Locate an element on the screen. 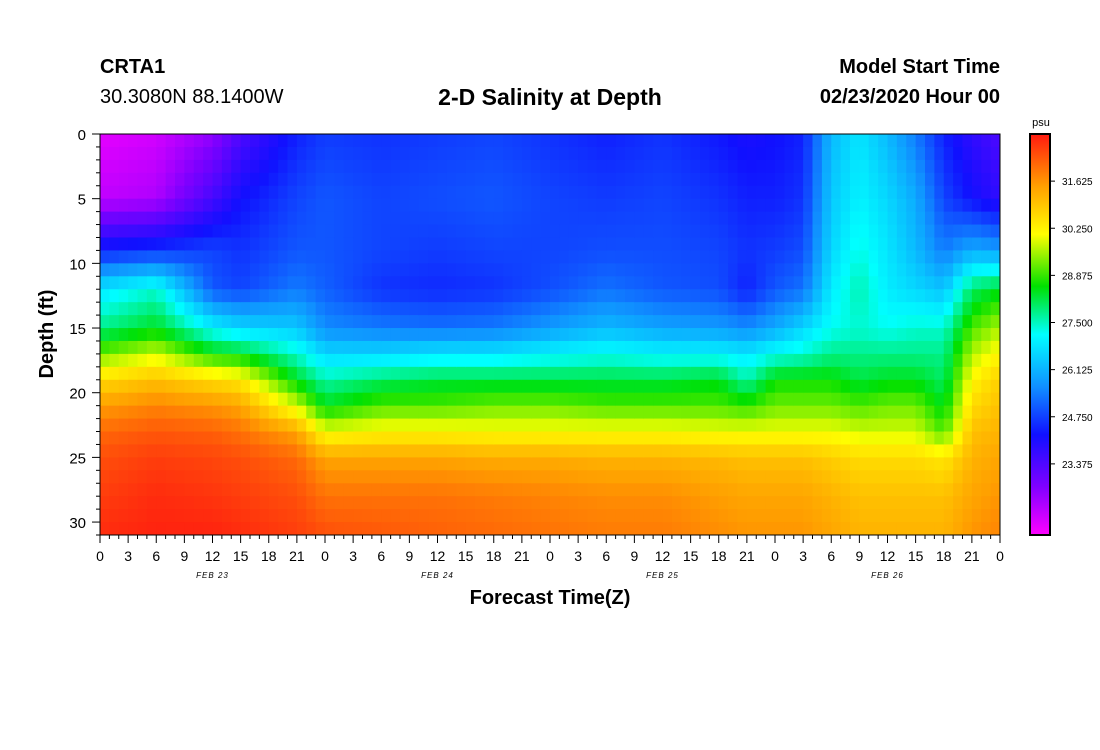 This screenshot has height=750, width=1100. x-tick-label: 3 is located at coordinates (353, 556).